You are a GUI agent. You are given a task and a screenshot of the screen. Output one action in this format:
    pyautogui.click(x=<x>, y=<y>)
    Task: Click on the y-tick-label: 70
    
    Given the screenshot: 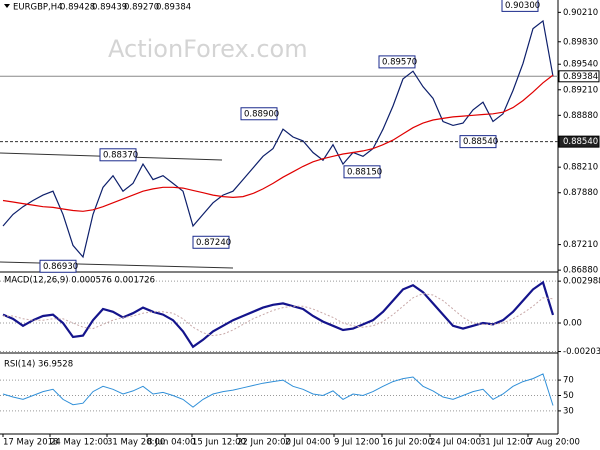 What is the action you would take?
    pyautogui.click(x=568, y=381)
    